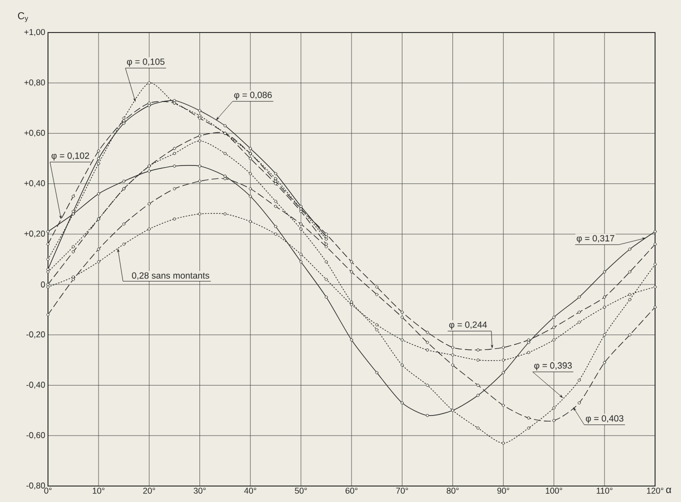 The image size is (681, 502). Describe the element at coordinates (352, 491) in the screenshot. I see `x-tick-label: 60°` at that location.